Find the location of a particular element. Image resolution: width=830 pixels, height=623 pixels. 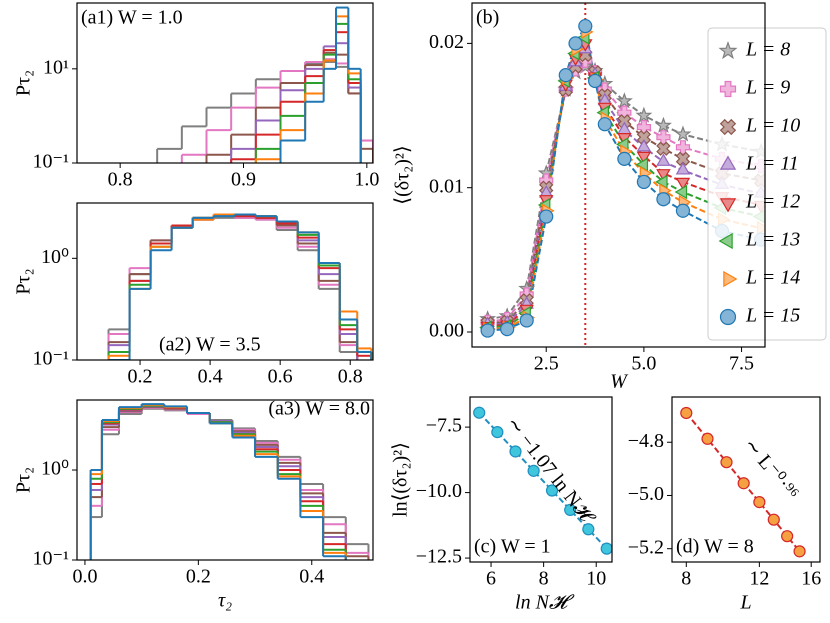

y-tick-label: 10¹ is located at coordinates (56, 67).